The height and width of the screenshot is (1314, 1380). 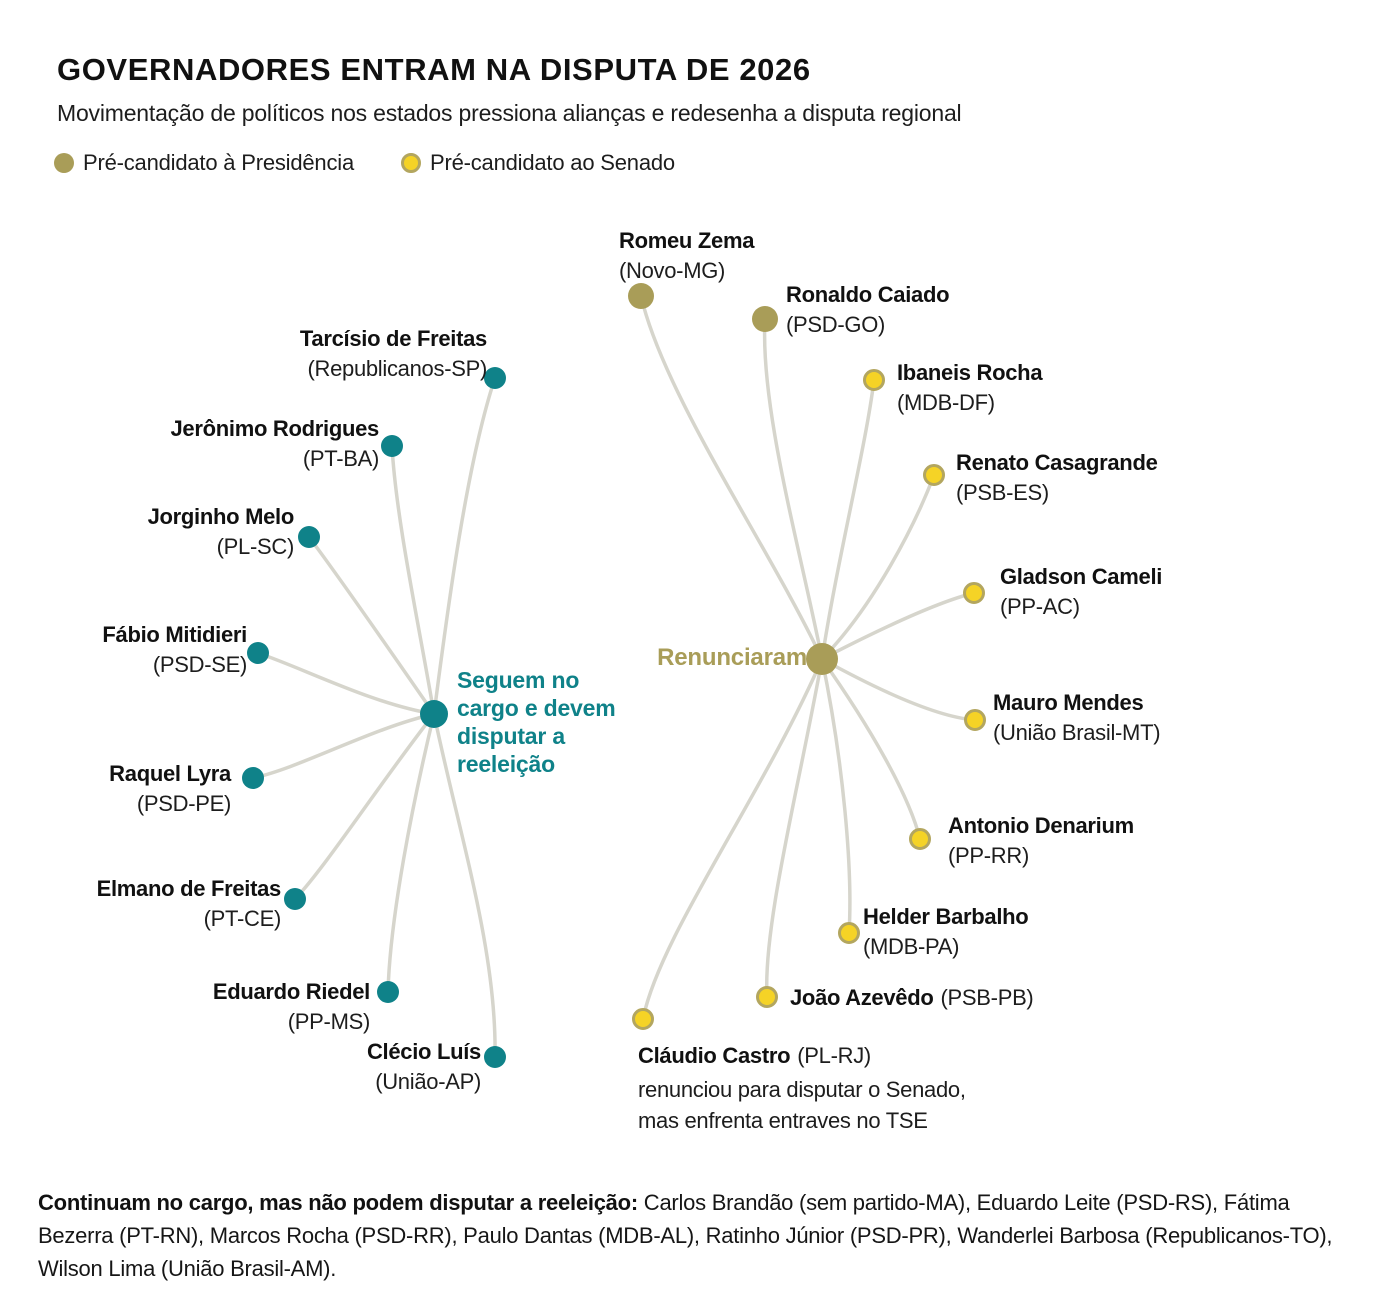 I want to click on node-dot-clecio-luis, so click(x=495, y=1057).